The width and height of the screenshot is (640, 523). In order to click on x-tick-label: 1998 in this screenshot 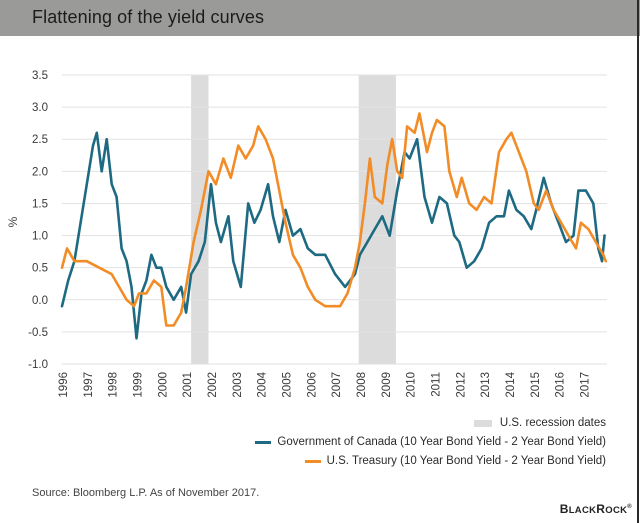, I will do `click(114, 385)`.